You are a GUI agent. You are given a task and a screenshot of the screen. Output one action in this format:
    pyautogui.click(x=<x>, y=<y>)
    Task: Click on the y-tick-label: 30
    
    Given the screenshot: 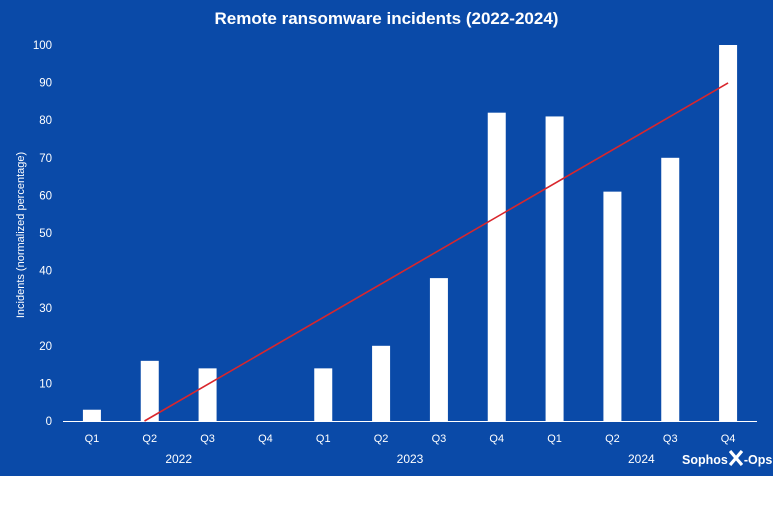 What is the action you would take?
    pyautogui.click(x=45, y=309)
    